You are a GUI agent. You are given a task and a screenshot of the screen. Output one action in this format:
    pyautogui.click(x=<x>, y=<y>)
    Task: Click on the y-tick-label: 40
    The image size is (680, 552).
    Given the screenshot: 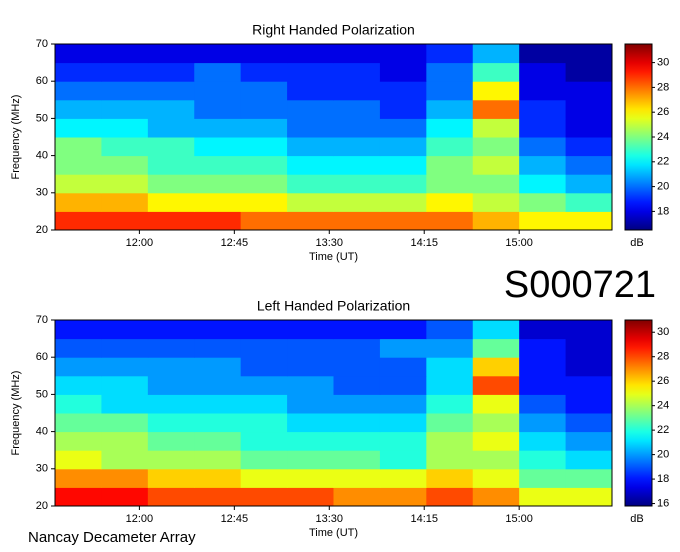 What is the action you would take?
    pyautogui.click(x=42, y=156)
    